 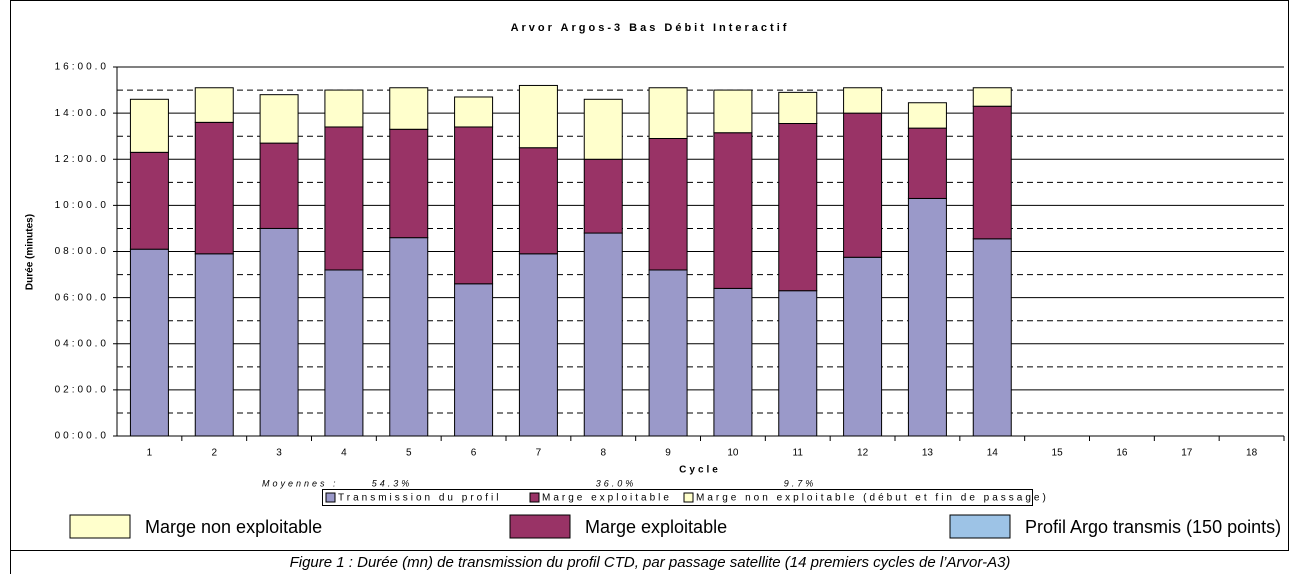 What do you see at coordinates (82, 67) in the screenshot?
I see `y-tick-label: 16:00.0` at bounding box center [82, 67].